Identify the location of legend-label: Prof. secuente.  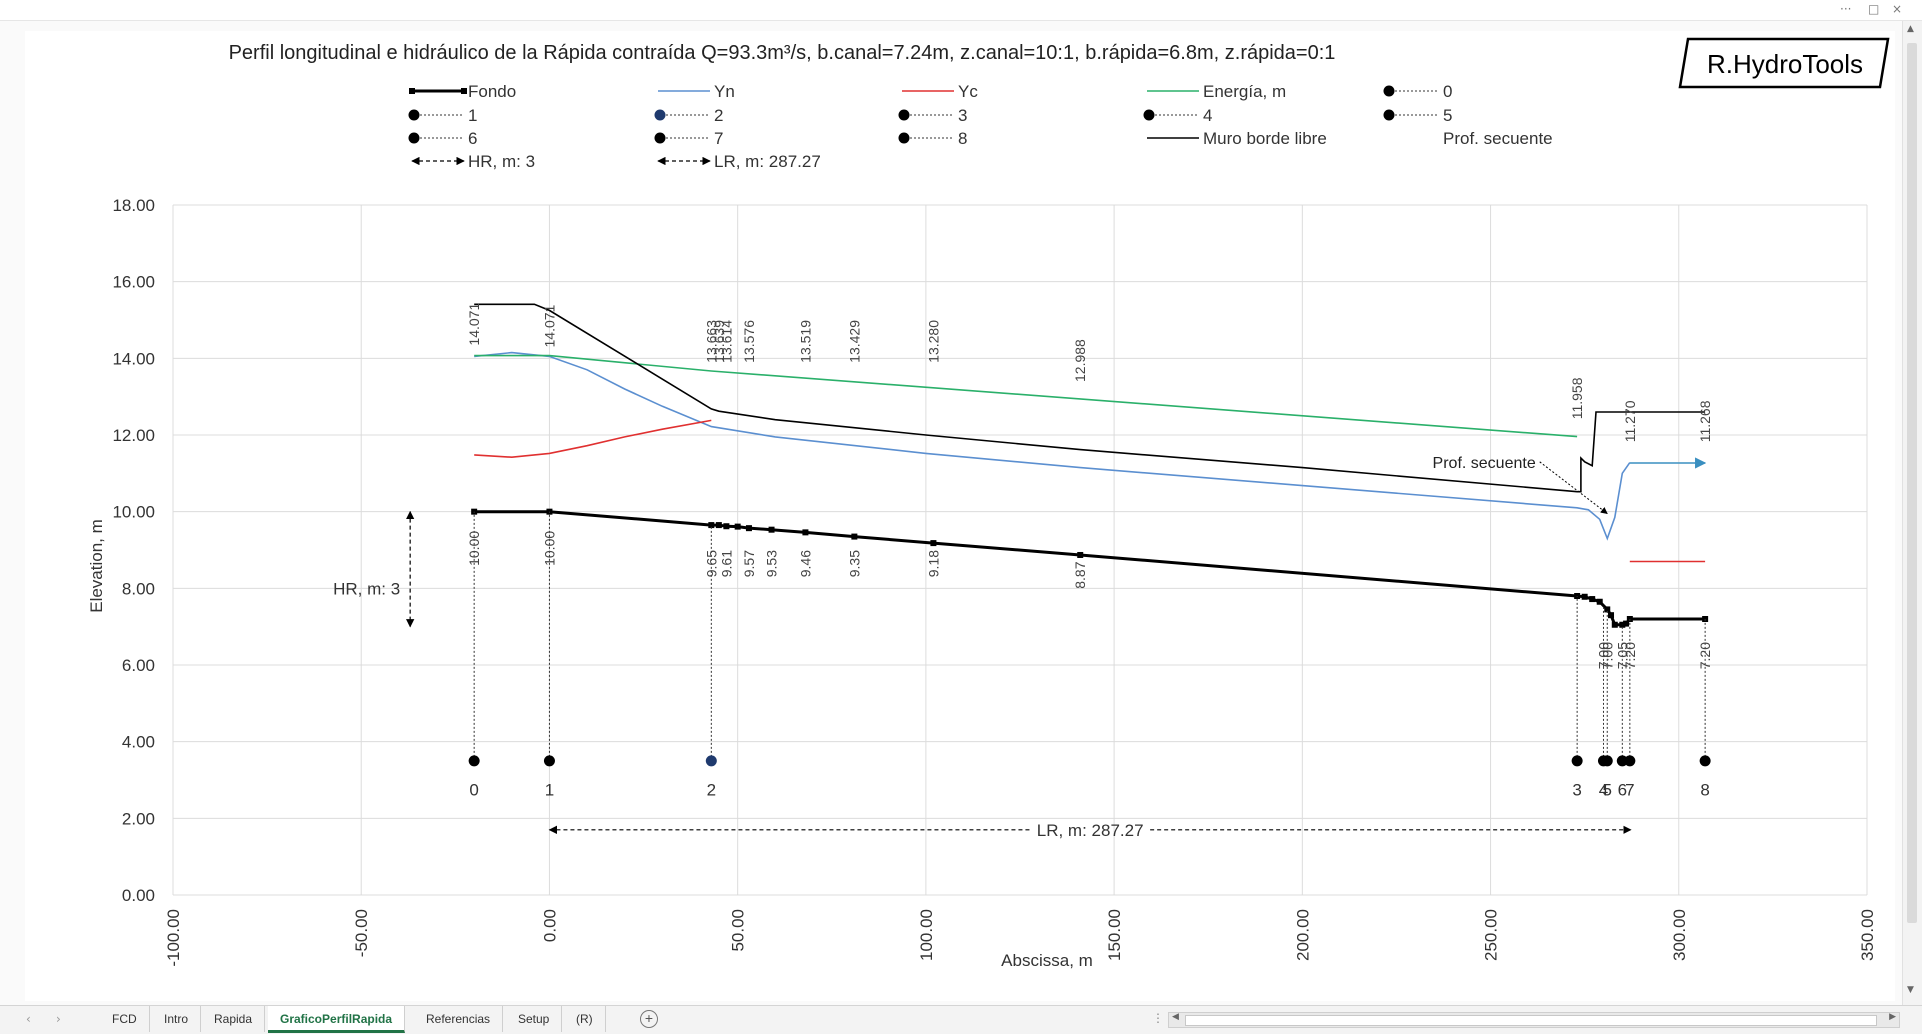
(1498, 138).